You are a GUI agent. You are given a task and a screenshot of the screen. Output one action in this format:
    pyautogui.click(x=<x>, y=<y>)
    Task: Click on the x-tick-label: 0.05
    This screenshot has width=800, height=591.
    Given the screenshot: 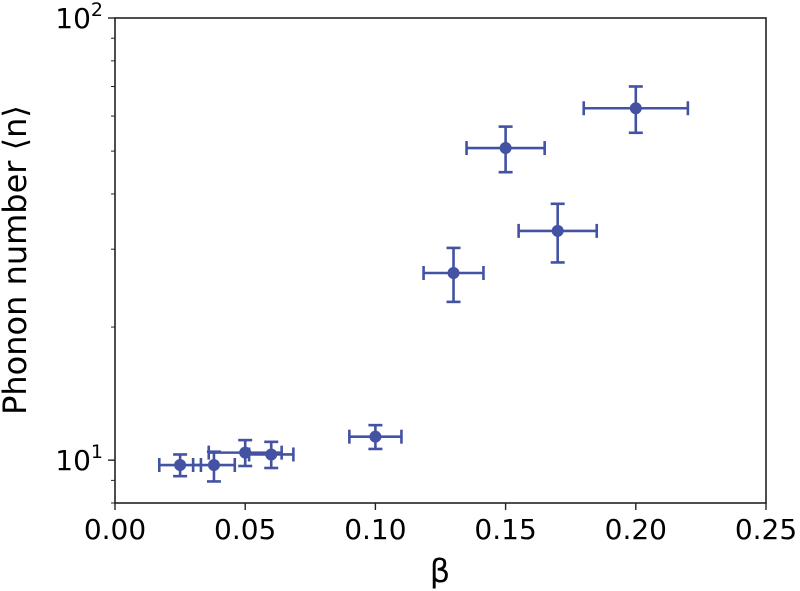 What is the action you would take?
    pyautogui.click(x=245, y=529)
    